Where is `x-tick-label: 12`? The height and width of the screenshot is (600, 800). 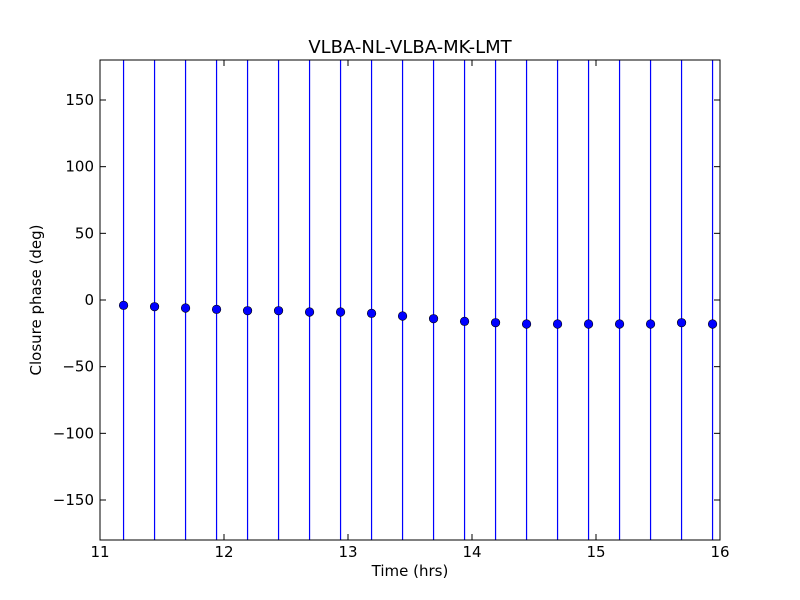
x-tick-label: 12 is located at coordinates (223, 552).